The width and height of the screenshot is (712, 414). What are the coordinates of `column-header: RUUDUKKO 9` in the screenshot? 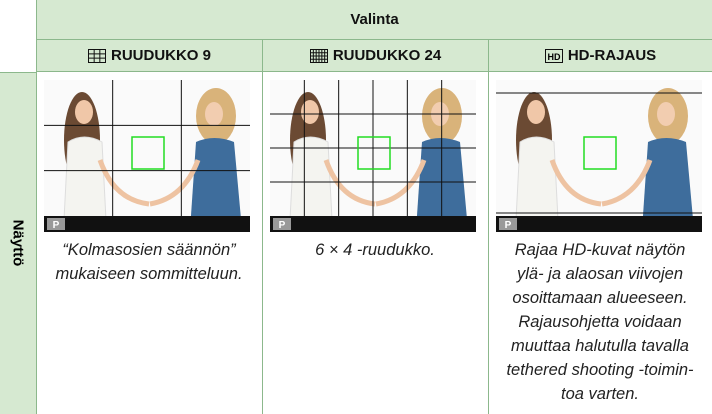 It's located at (149, 56).